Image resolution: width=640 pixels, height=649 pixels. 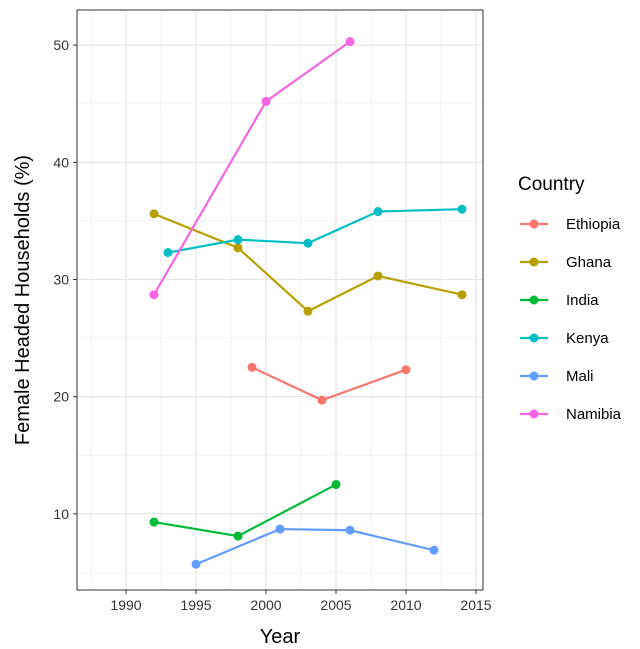 I want to click on legend-item-mali: Mali, so click(x=557, y=376).